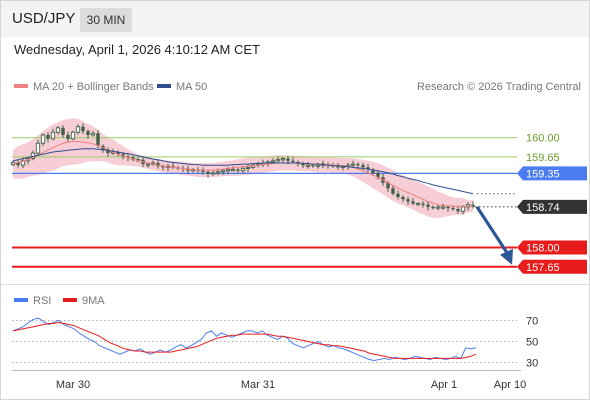  I want to click on rsi-ma-legend-swatch, so click(70, 300).